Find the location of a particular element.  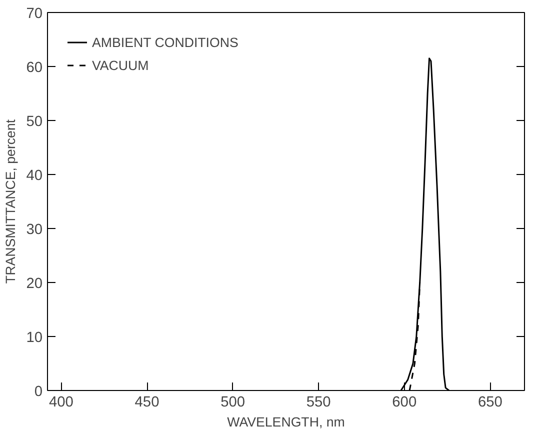

x-tick-label: 550 is located at coordinates (318, 402).